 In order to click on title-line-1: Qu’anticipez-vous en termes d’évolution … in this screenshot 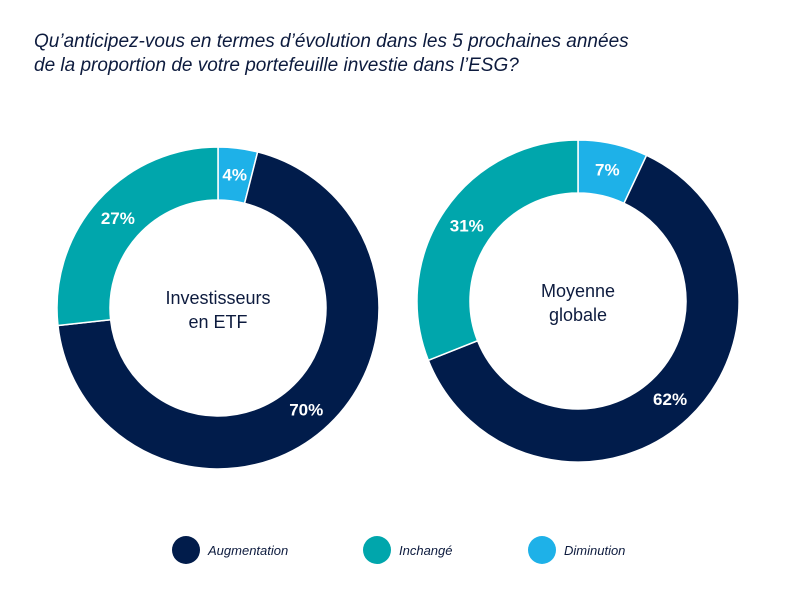, I will do `click(331, 41)`.